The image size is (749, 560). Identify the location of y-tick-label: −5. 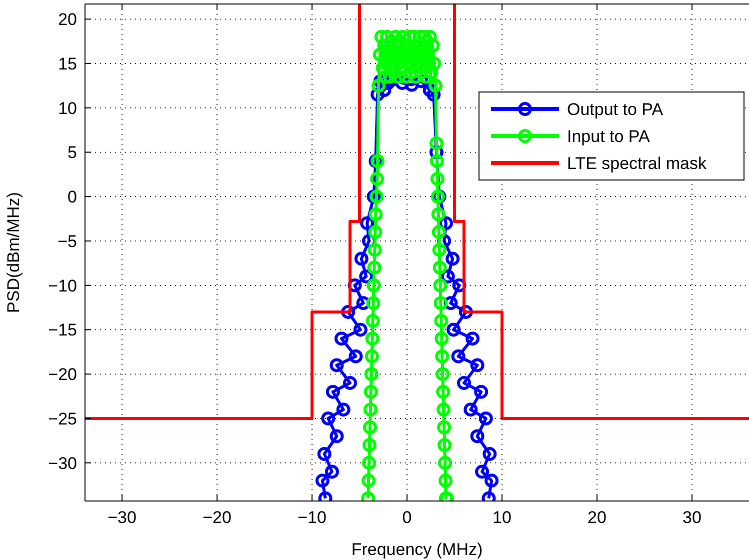
(67, 241).